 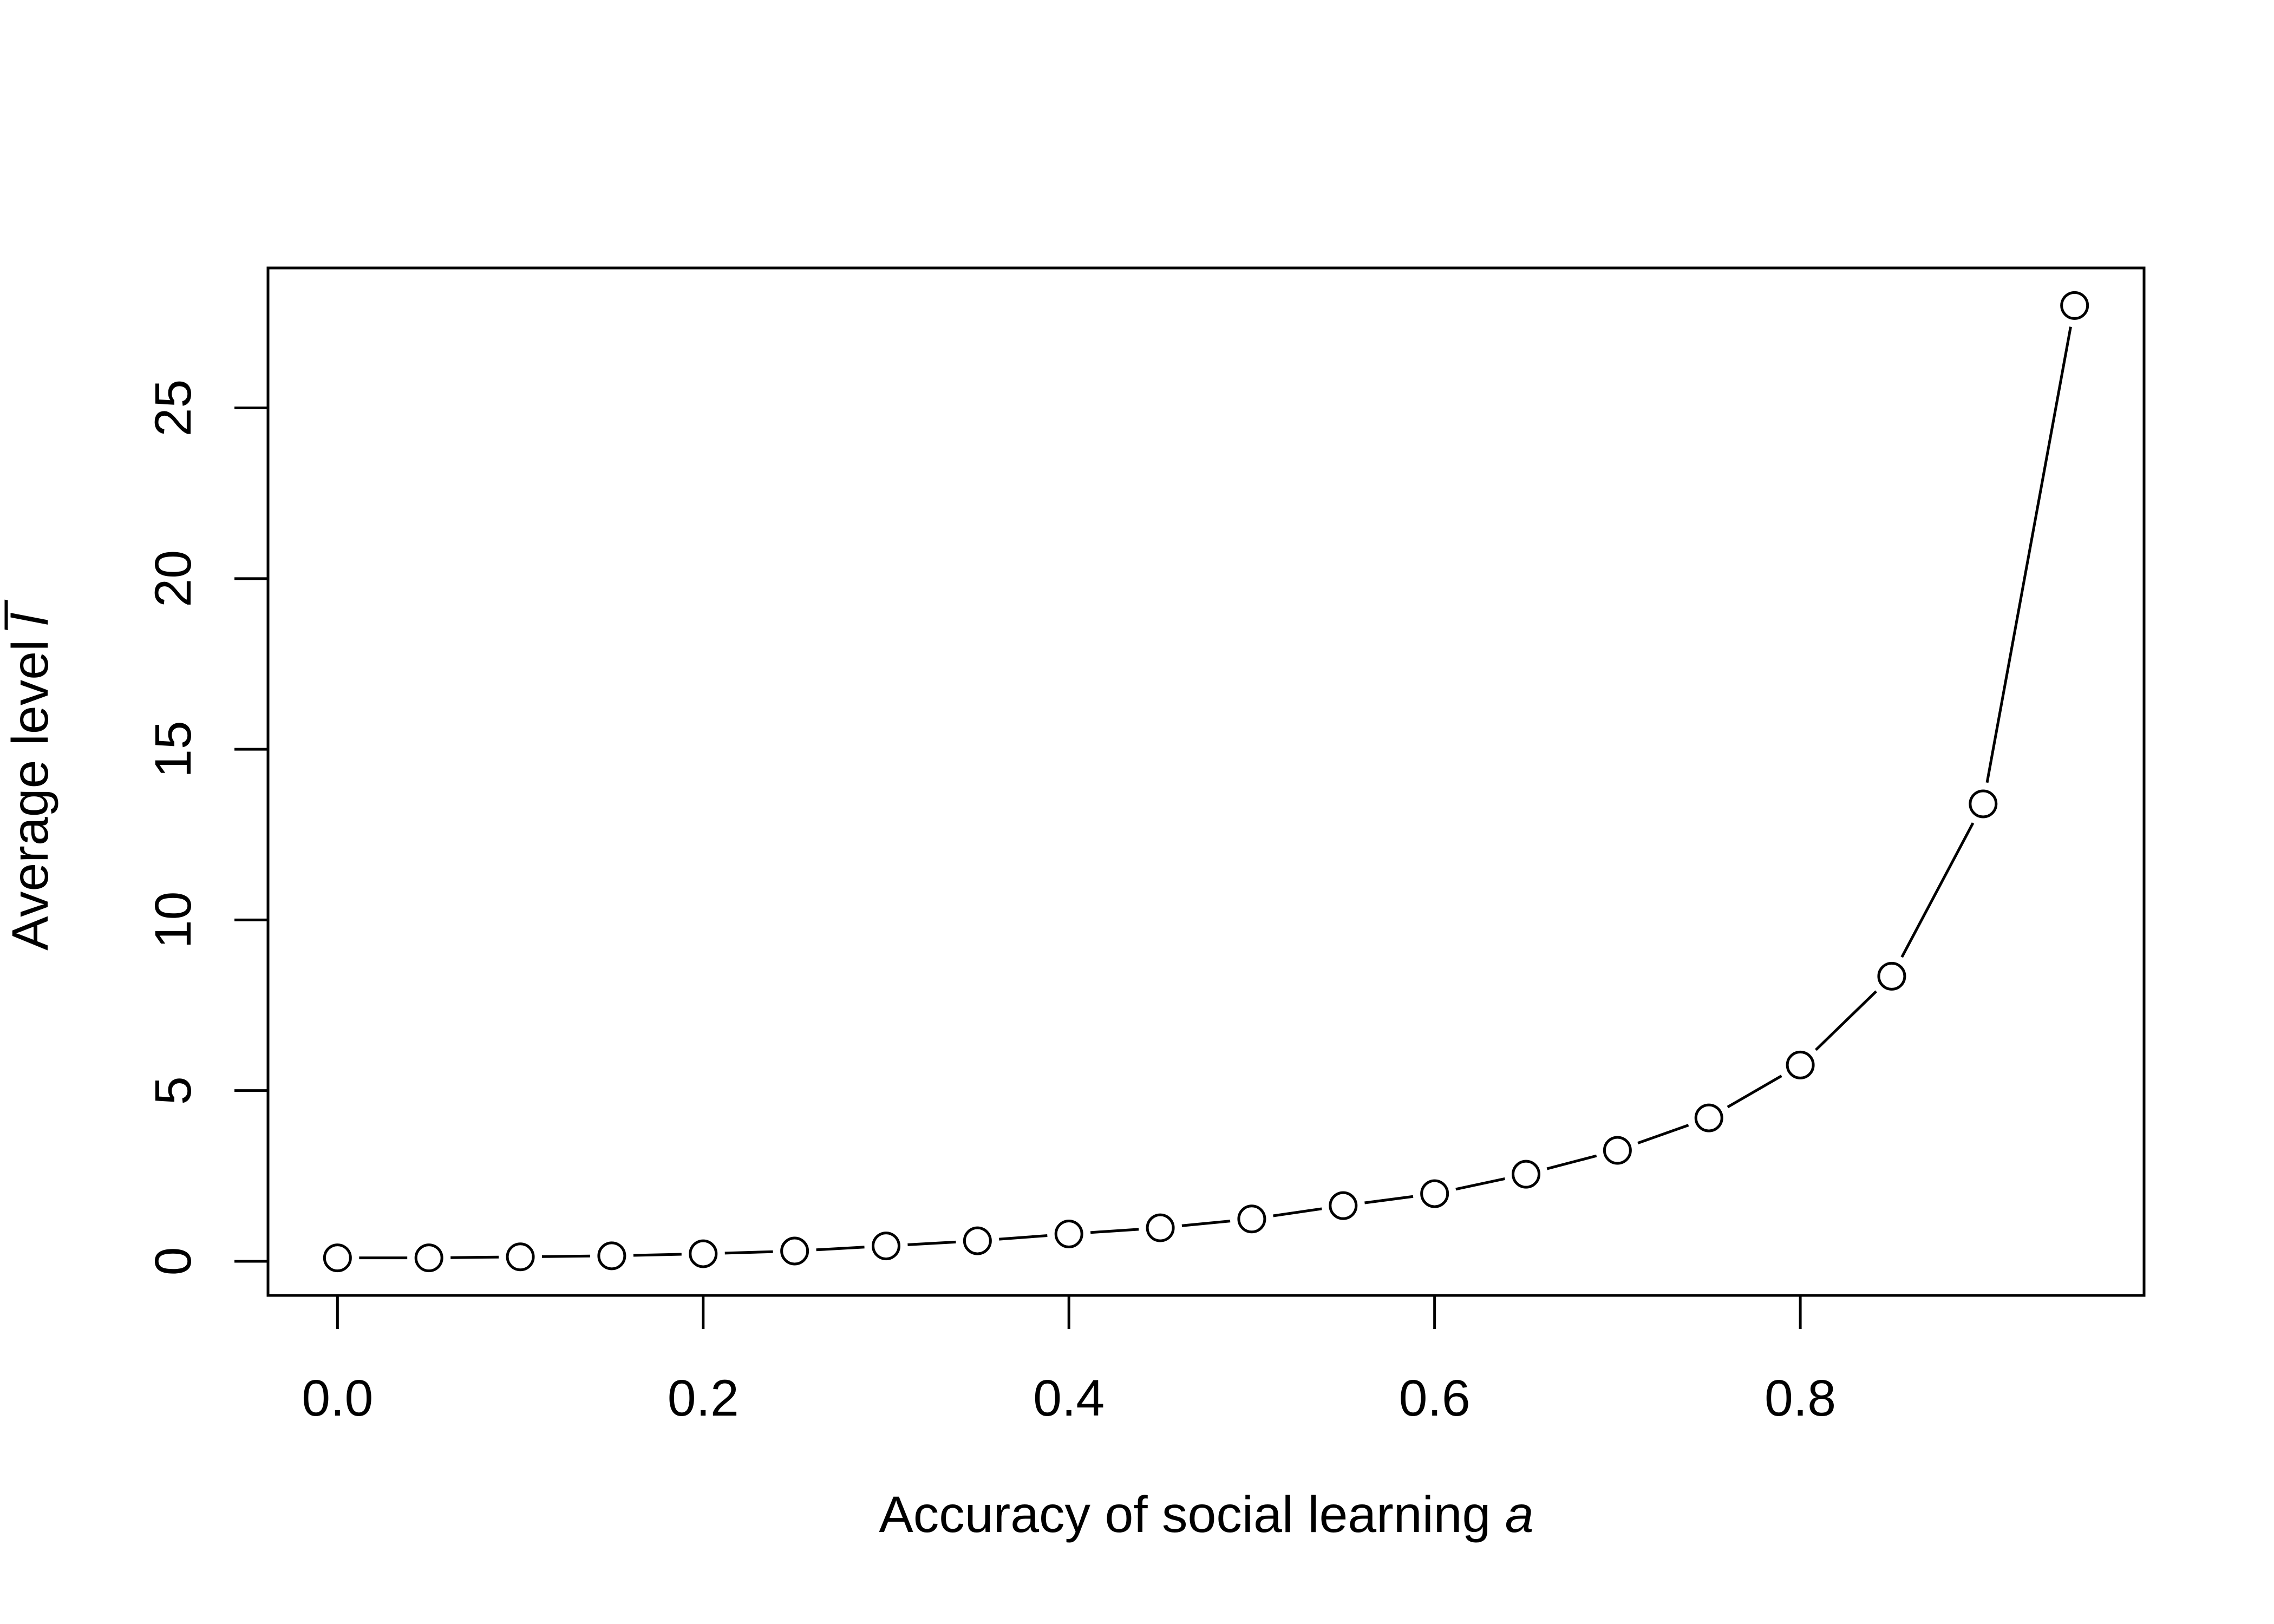 What do you see at coordinates (1206, 1514) in the screenshot?
I see `x-axis-title: Accuracy of social learning a` at bounding box center [1206, 1514].